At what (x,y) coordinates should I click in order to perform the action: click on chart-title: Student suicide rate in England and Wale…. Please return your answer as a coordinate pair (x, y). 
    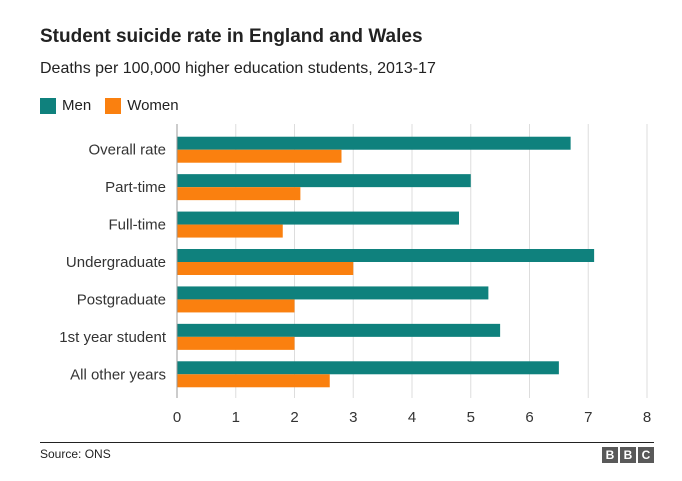
    Looking at the image, I should click on (231, 36).